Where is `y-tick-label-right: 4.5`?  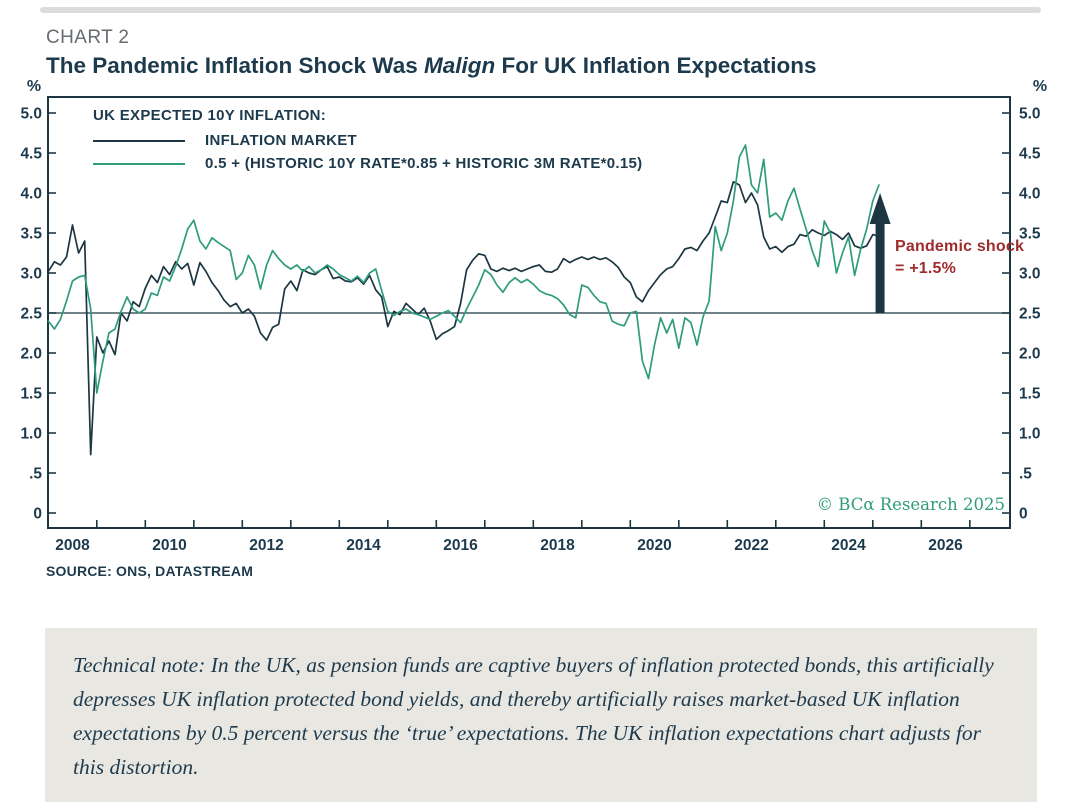
y-tick-label-right: 4.5 is located at coordinates (1030, 154).